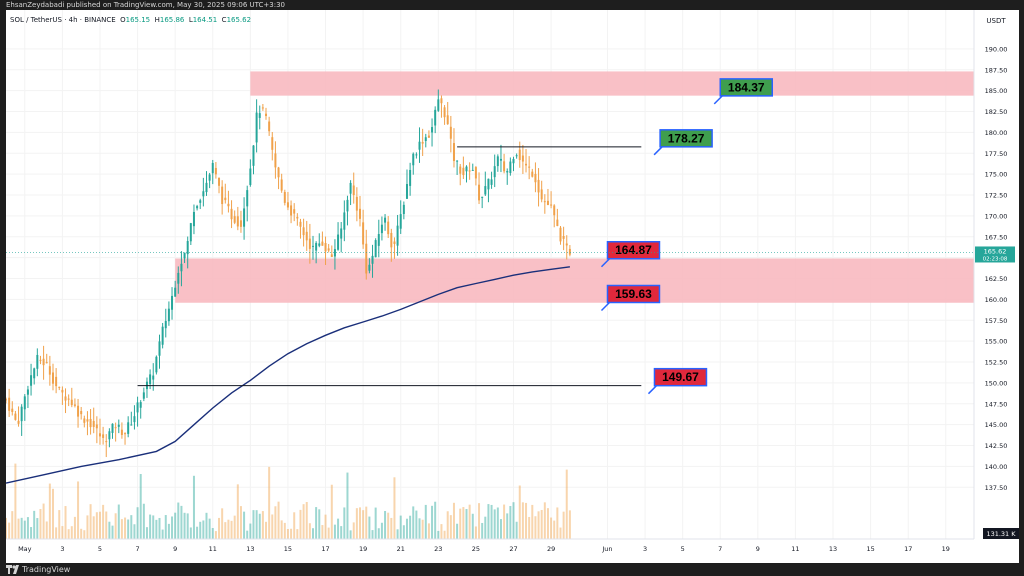 The image size is (1024, 576). Describe the element at coordinates (996, 363) in the screenshot. I see `price-tick-label: 152.50` at that location.